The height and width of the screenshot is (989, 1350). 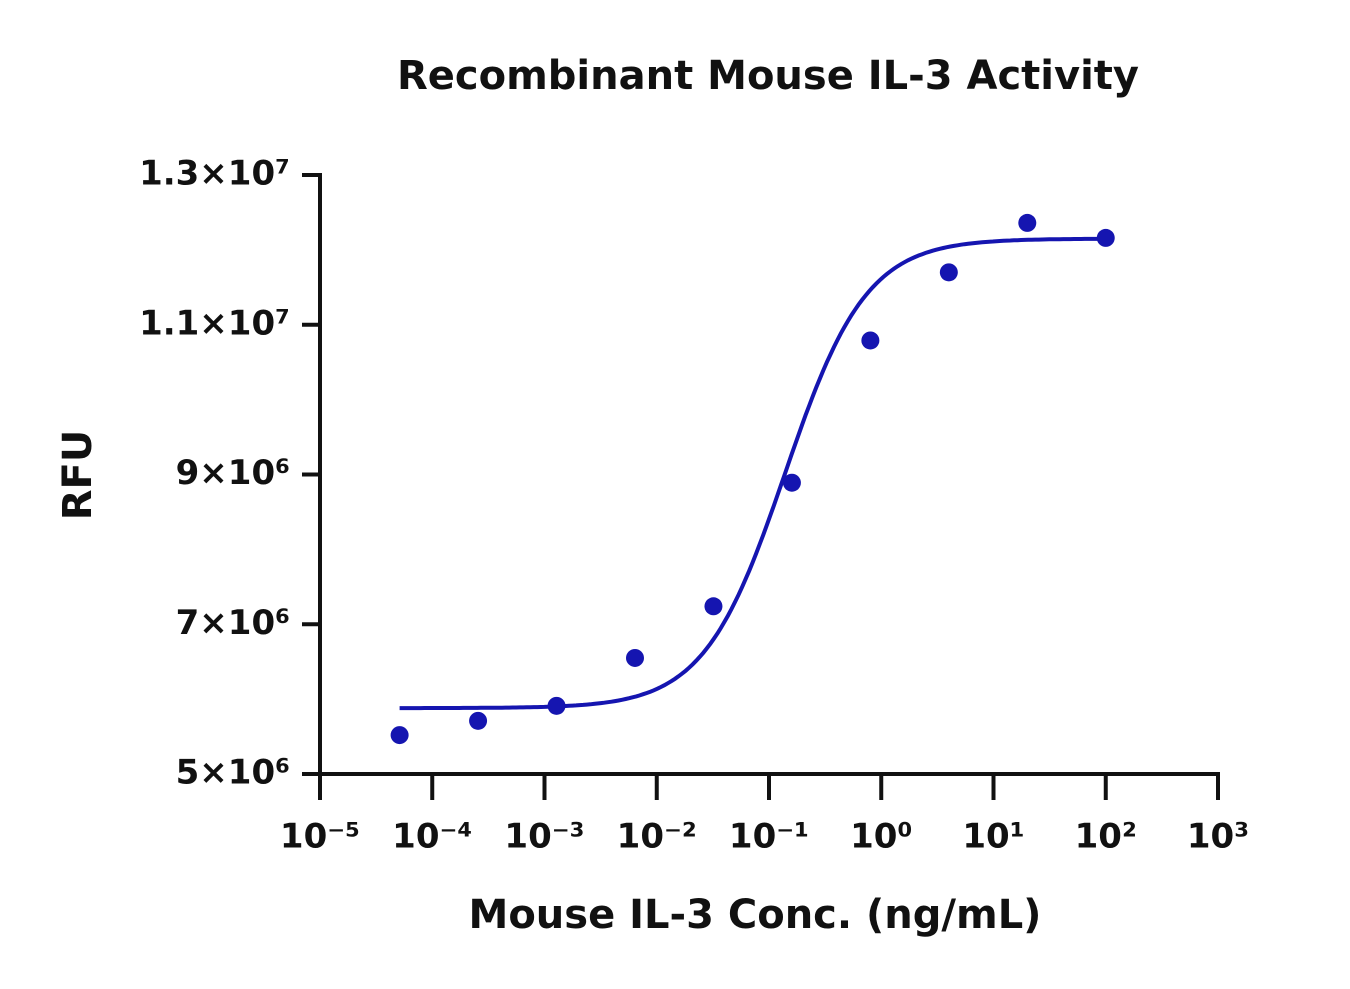 I want to click on x-tick-label: 10⁻⁵, so click(x=320, y=837).